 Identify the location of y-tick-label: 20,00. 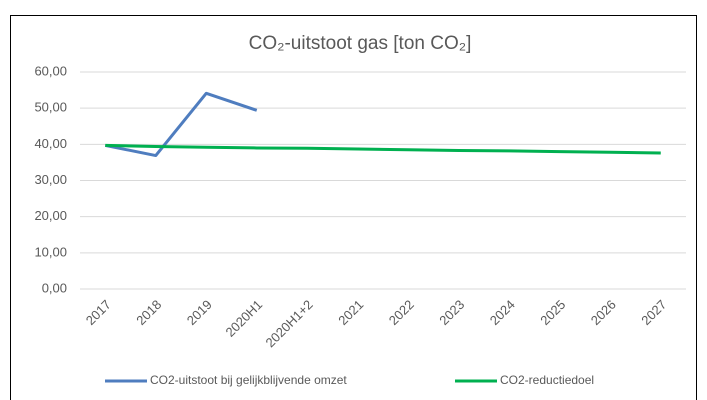
(50, 215).